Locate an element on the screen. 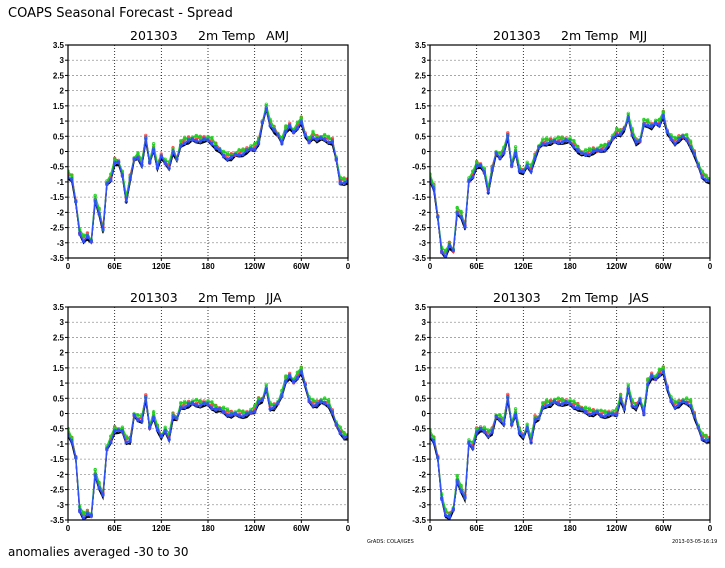 This screenshot has height=568, width=725. footer-note: anomalies averaged -30 to 30 is located at coordinates (98, 552).